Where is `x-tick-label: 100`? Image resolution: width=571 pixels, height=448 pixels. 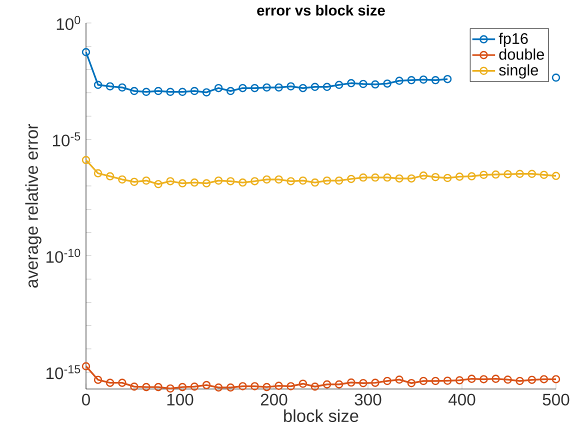
x-tick-label: 100 is located at coordinates (180, 400).